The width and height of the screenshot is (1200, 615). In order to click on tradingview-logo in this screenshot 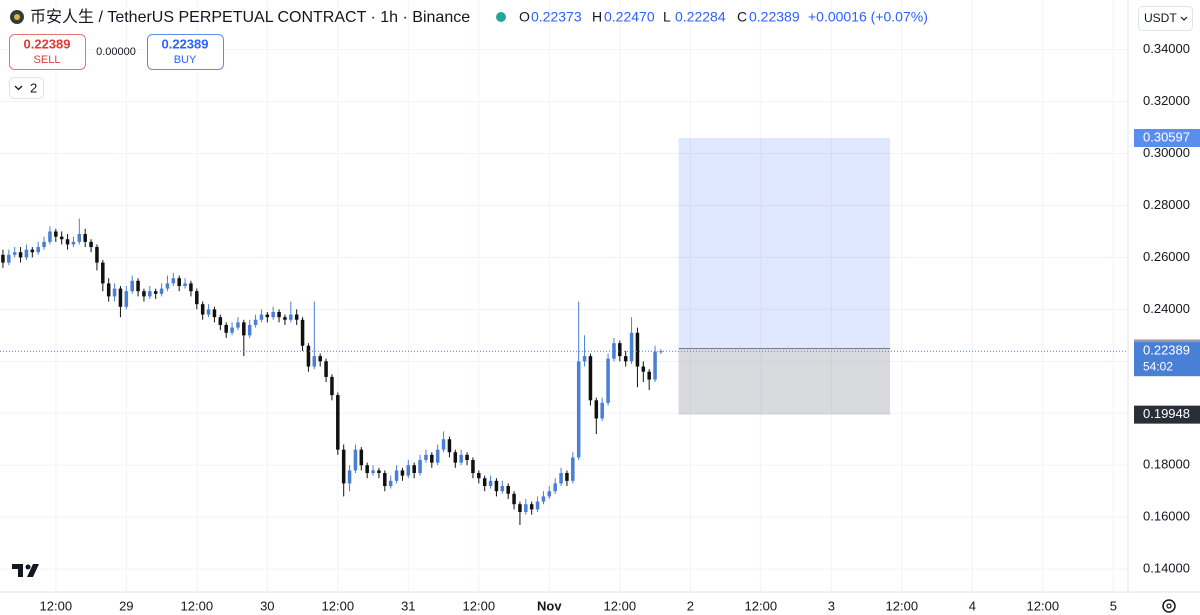, I will do `click(25, 570)`.